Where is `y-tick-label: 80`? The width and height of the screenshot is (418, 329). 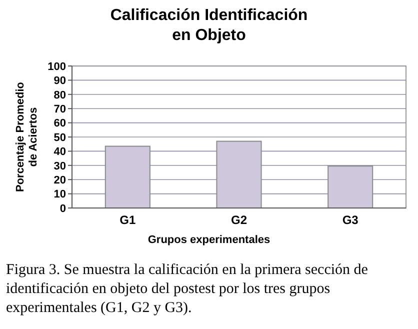 y-tick-label: 80 is located at coordinates (60, 95).